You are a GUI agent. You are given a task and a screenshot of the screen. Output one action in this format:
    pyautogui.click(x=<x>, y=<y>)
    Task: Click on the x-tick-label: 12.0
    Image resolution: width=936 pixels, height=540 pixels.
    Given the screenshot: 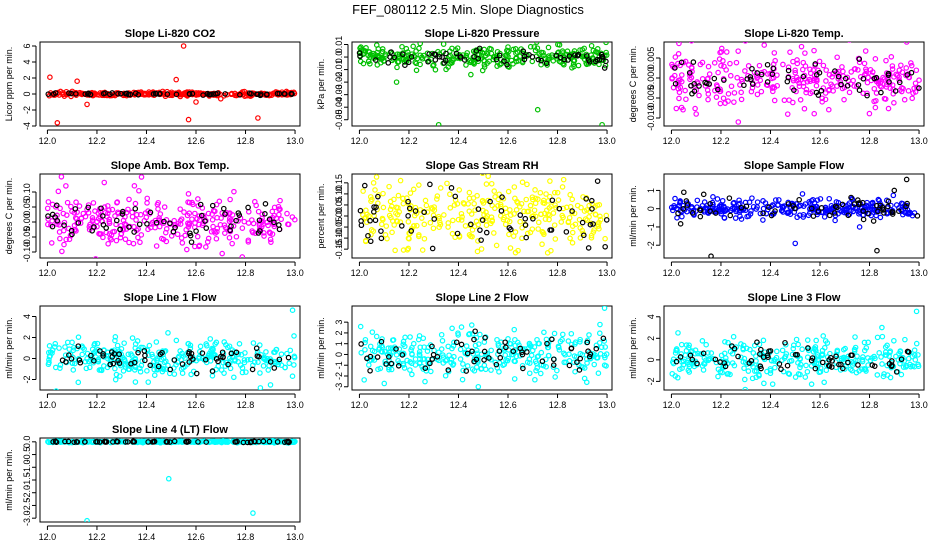 What is the action you would take?
    pyautogui.click(x=48, y=273)
    